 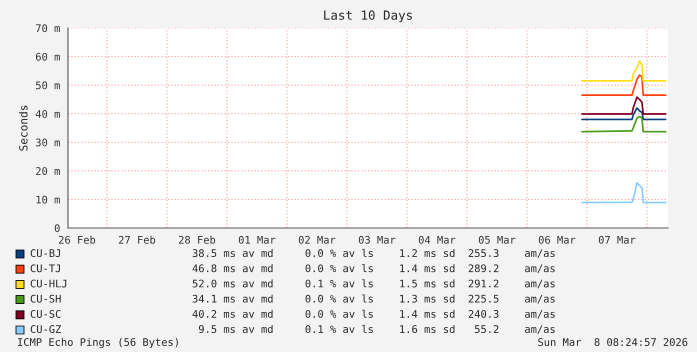 I want to click on x-tick-label: 27 Feb, so click(x=137, y=240).